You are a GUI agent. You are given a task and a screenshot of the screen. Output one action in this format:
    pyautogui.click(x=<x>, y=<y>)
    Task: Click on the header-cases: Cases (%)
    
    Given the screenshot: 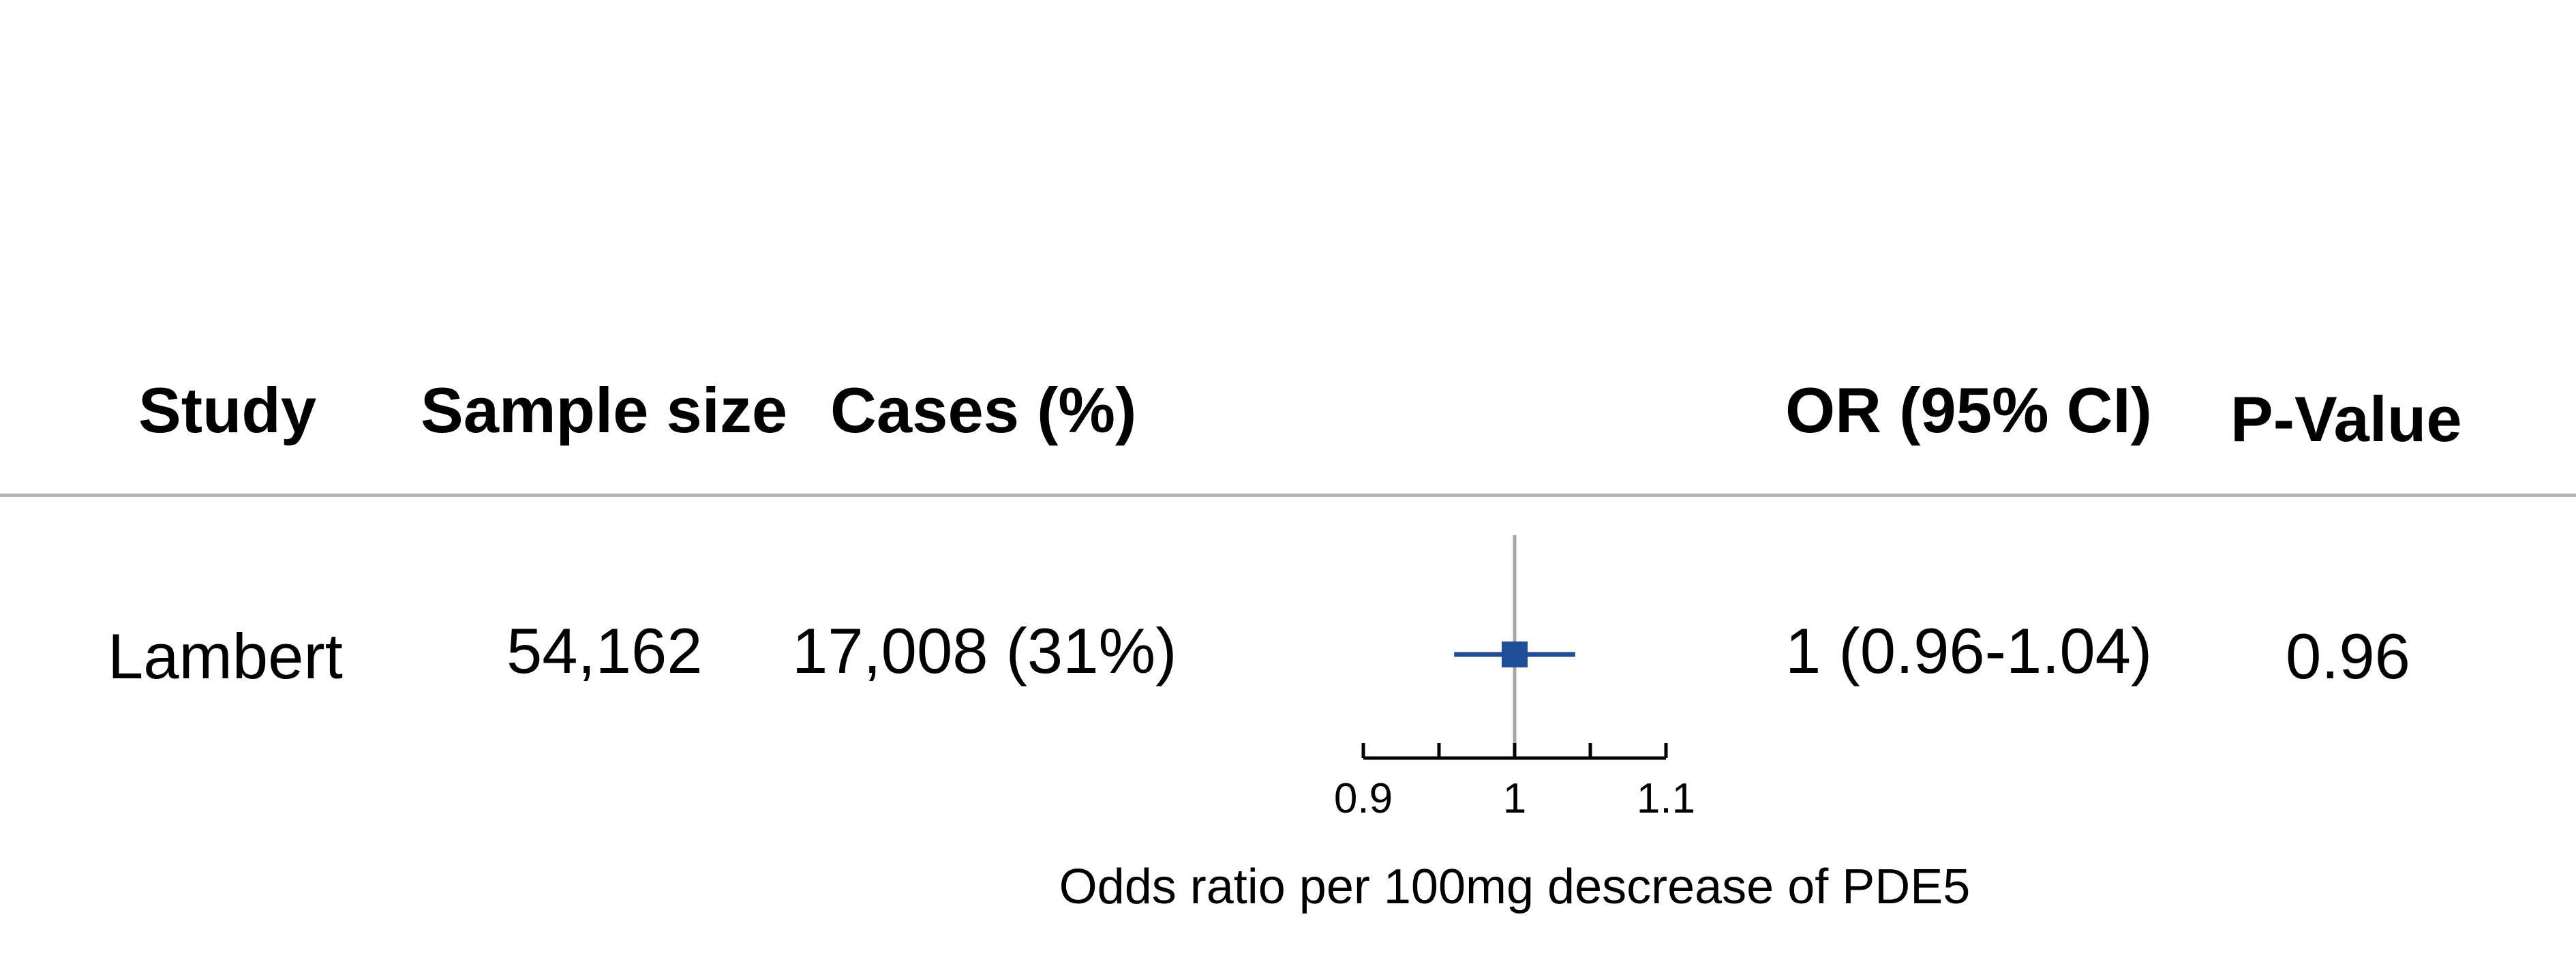 What is the action you would take?
    pyautogui.click(x=983, y=410)
    